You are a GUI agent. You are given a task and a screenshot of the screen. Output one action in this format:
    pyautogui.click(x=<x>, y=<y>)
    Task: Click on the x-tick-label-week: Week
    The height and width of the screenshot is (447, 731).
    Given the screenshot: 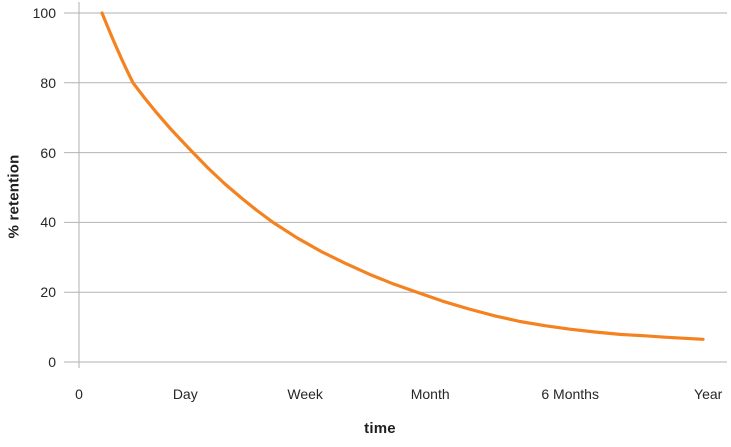 What is the action you would take?
    pyautogui.click(x=305, y=394)
    